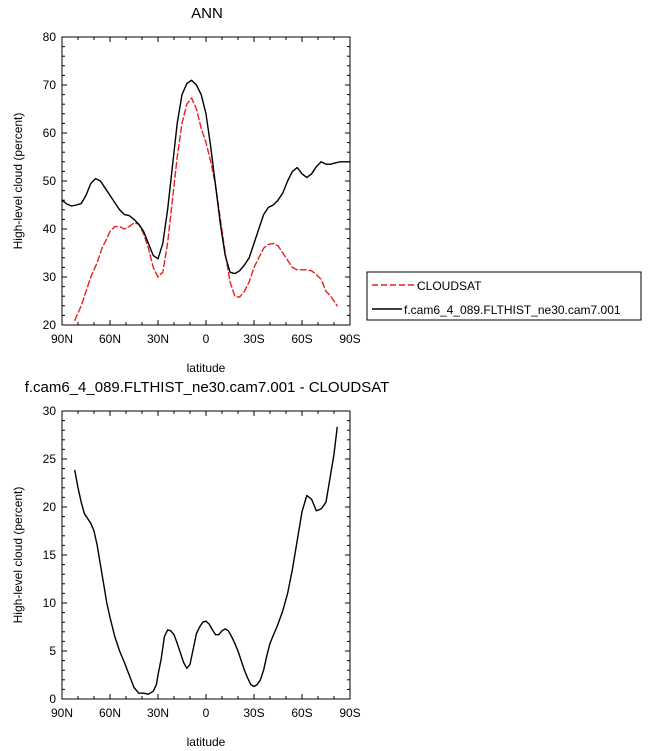 The width and height of the screenshot is (648, 751). I want to click on y-tick-label: 10, so click(50, 603).